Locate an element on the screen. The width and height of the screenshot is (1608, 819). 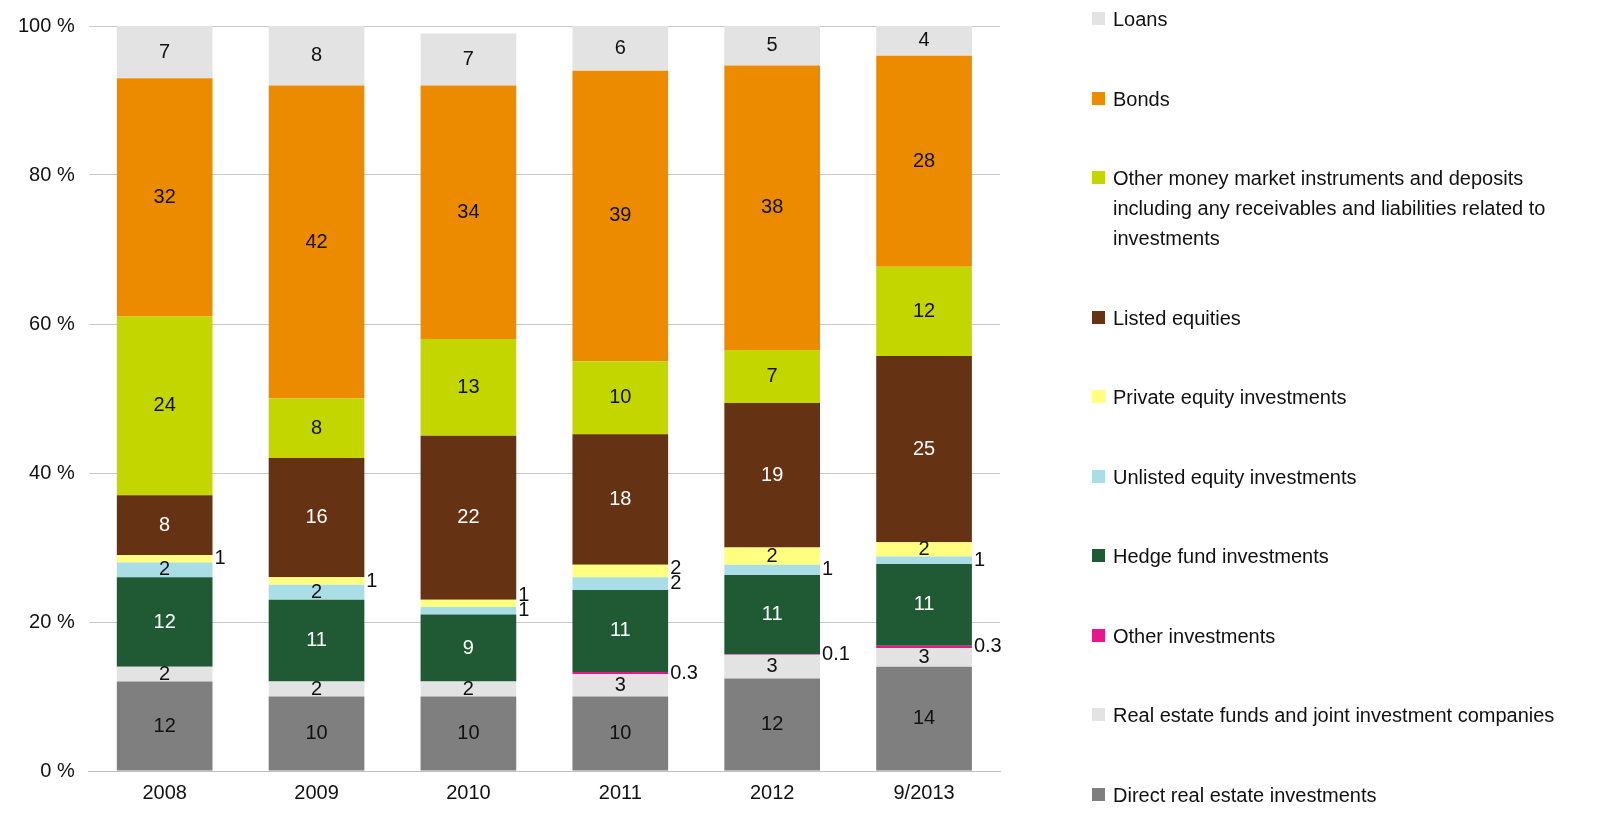
data-label: 28 is located at coordinates (924, 159).